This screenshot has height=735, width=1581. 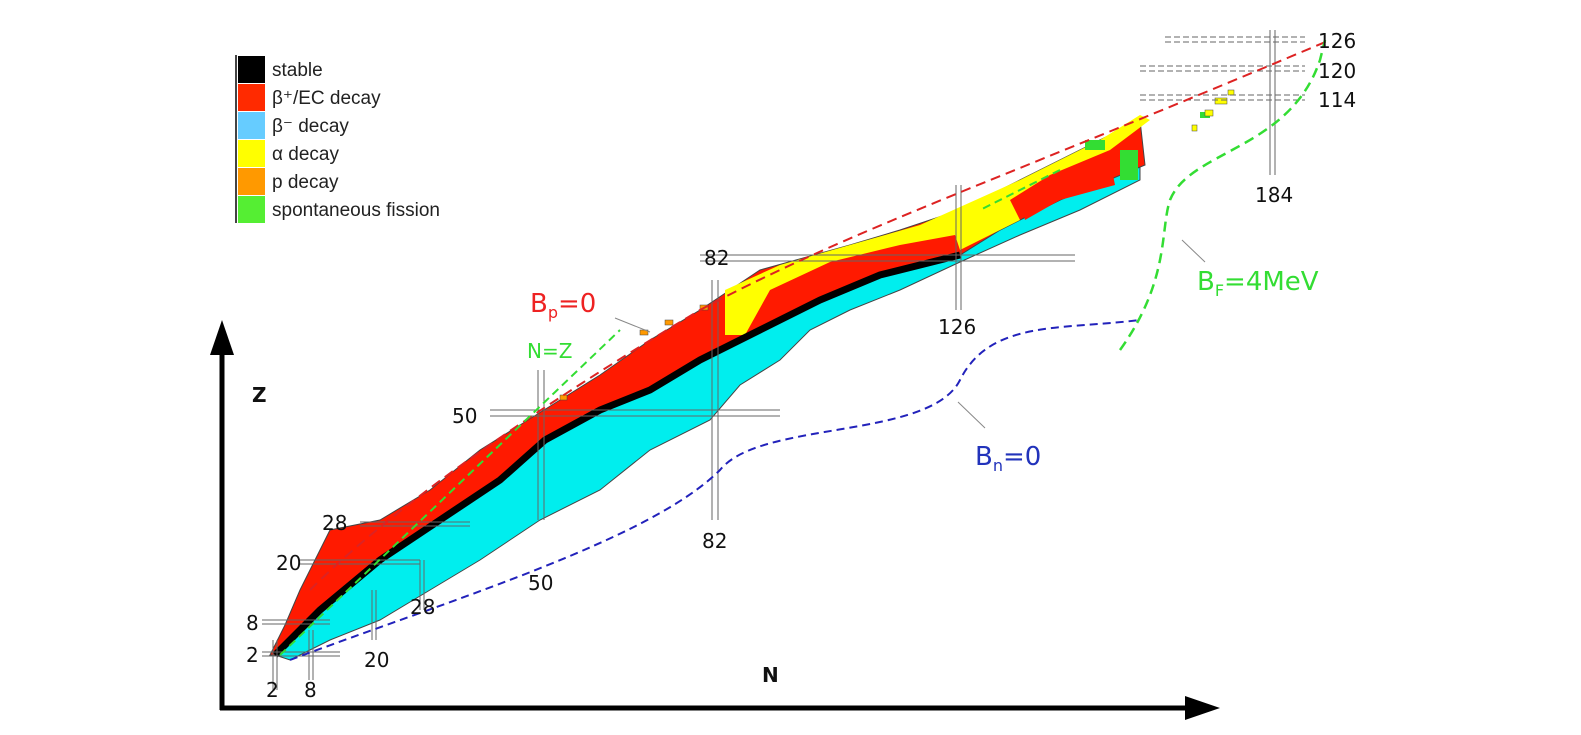 What do you see at coordinates (297, 70) in the screenshot?
I see `legend-label: stable` at bounding box center [297, 70].